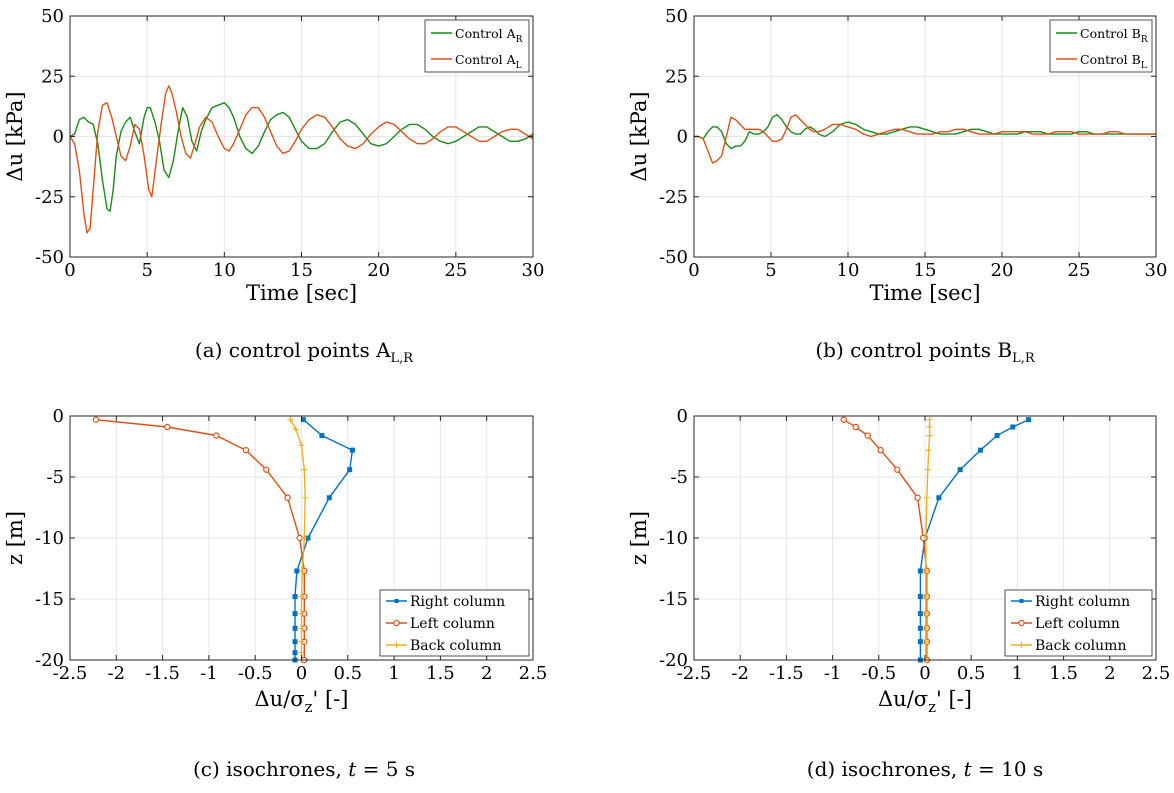  Describe the element at coordinates (786, 673) in the screenshot. I see `x-tick-label-d: -1.5` at that location.